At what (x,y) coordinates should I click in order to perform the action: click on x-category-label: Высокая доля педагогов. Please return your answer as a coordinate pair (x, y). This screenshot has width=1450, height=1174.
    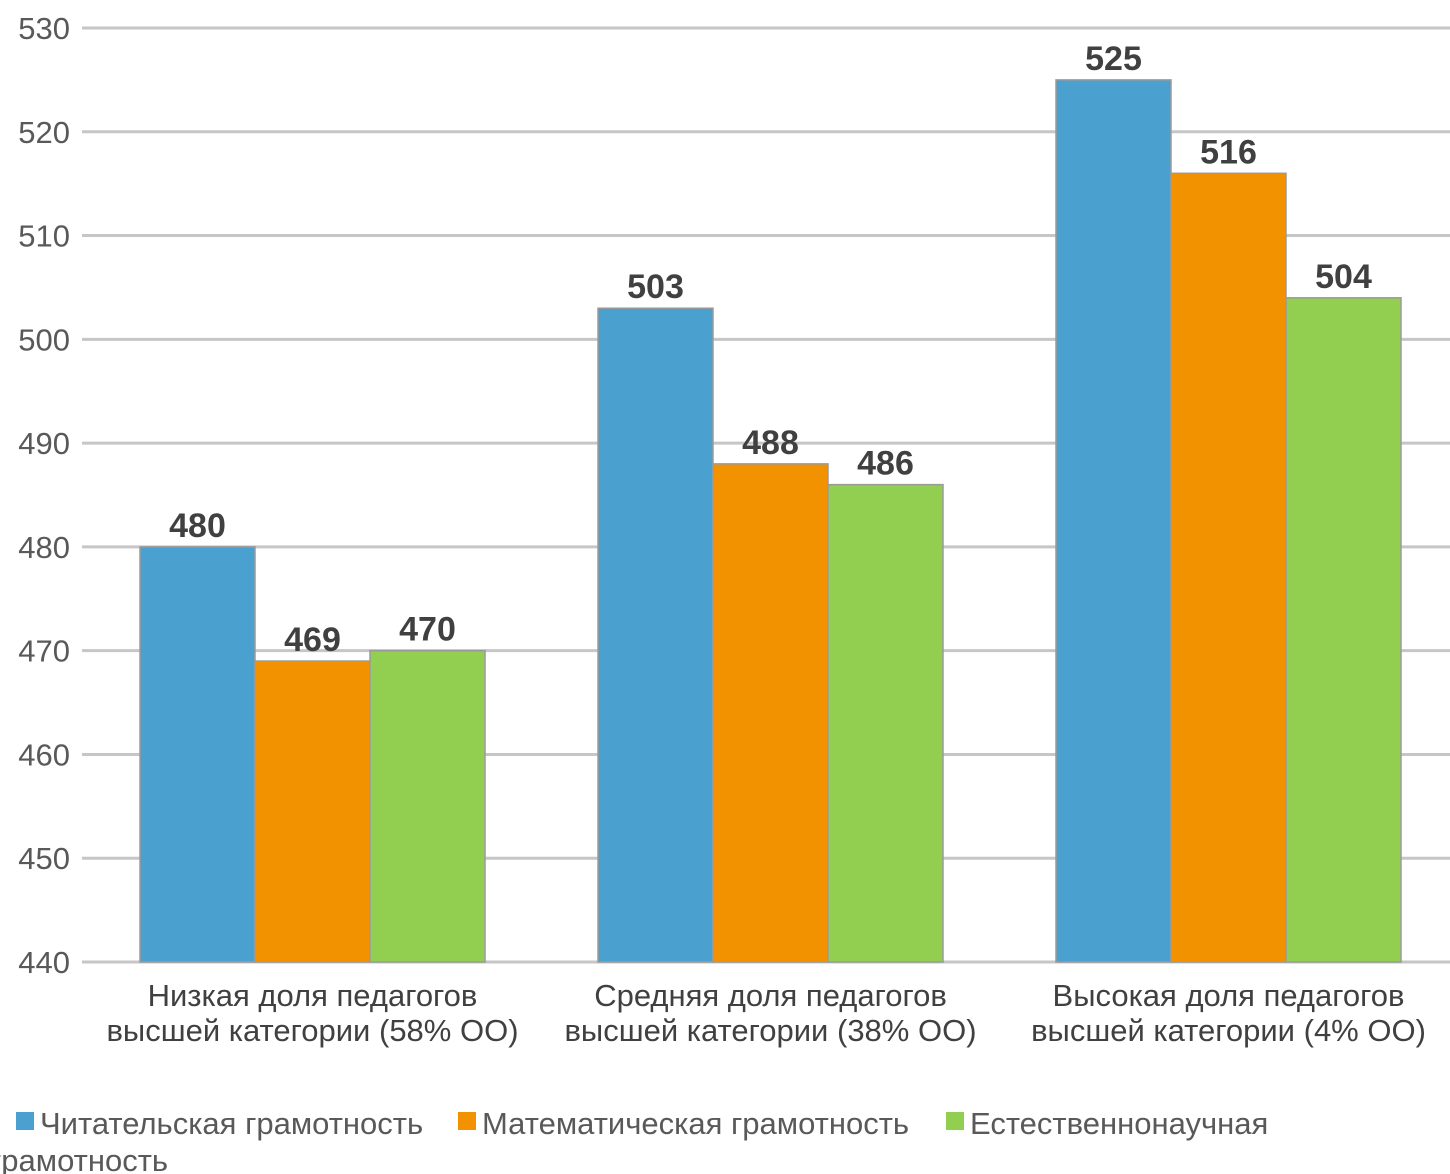
    Looking at the image, I should click on (1229, 995).